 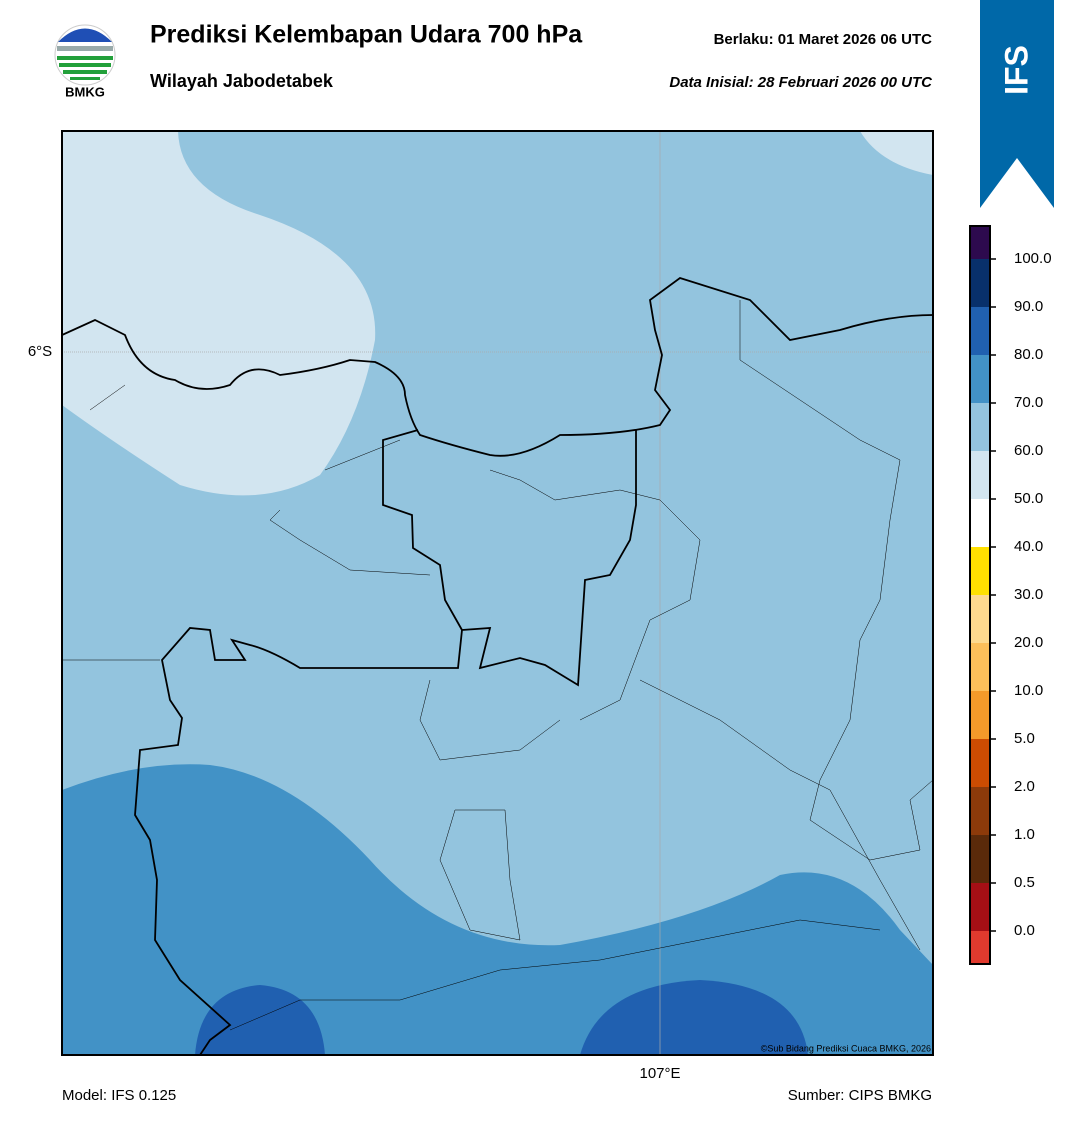 What do you see at coordinates (801, 82) in the screenshot?
I see `init-time: Data Inisial: 28 Februari 2026 00 UTC` at bounding box center [801, 82].